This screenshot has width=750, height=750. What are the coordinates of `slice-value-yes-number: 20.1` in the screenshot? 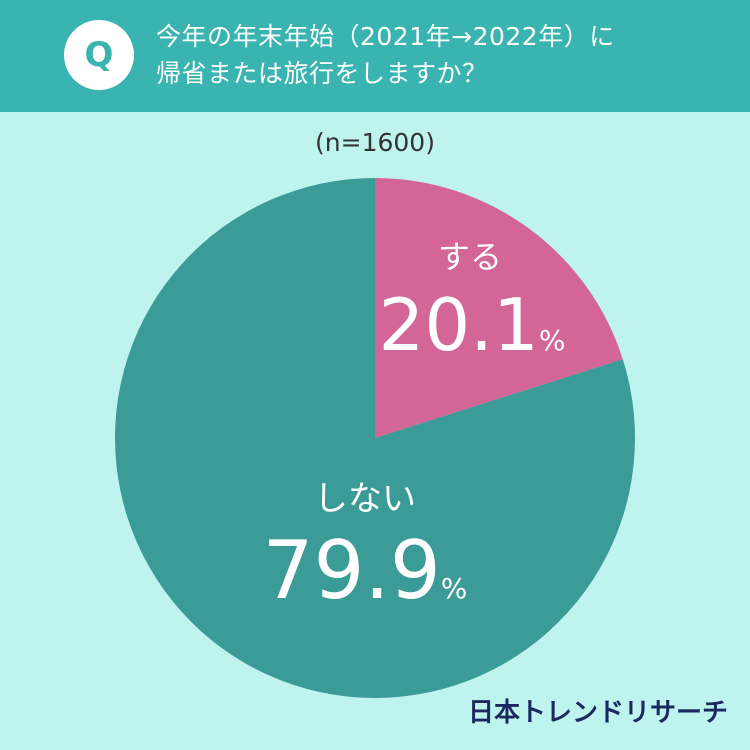 It's located at (459, 325).